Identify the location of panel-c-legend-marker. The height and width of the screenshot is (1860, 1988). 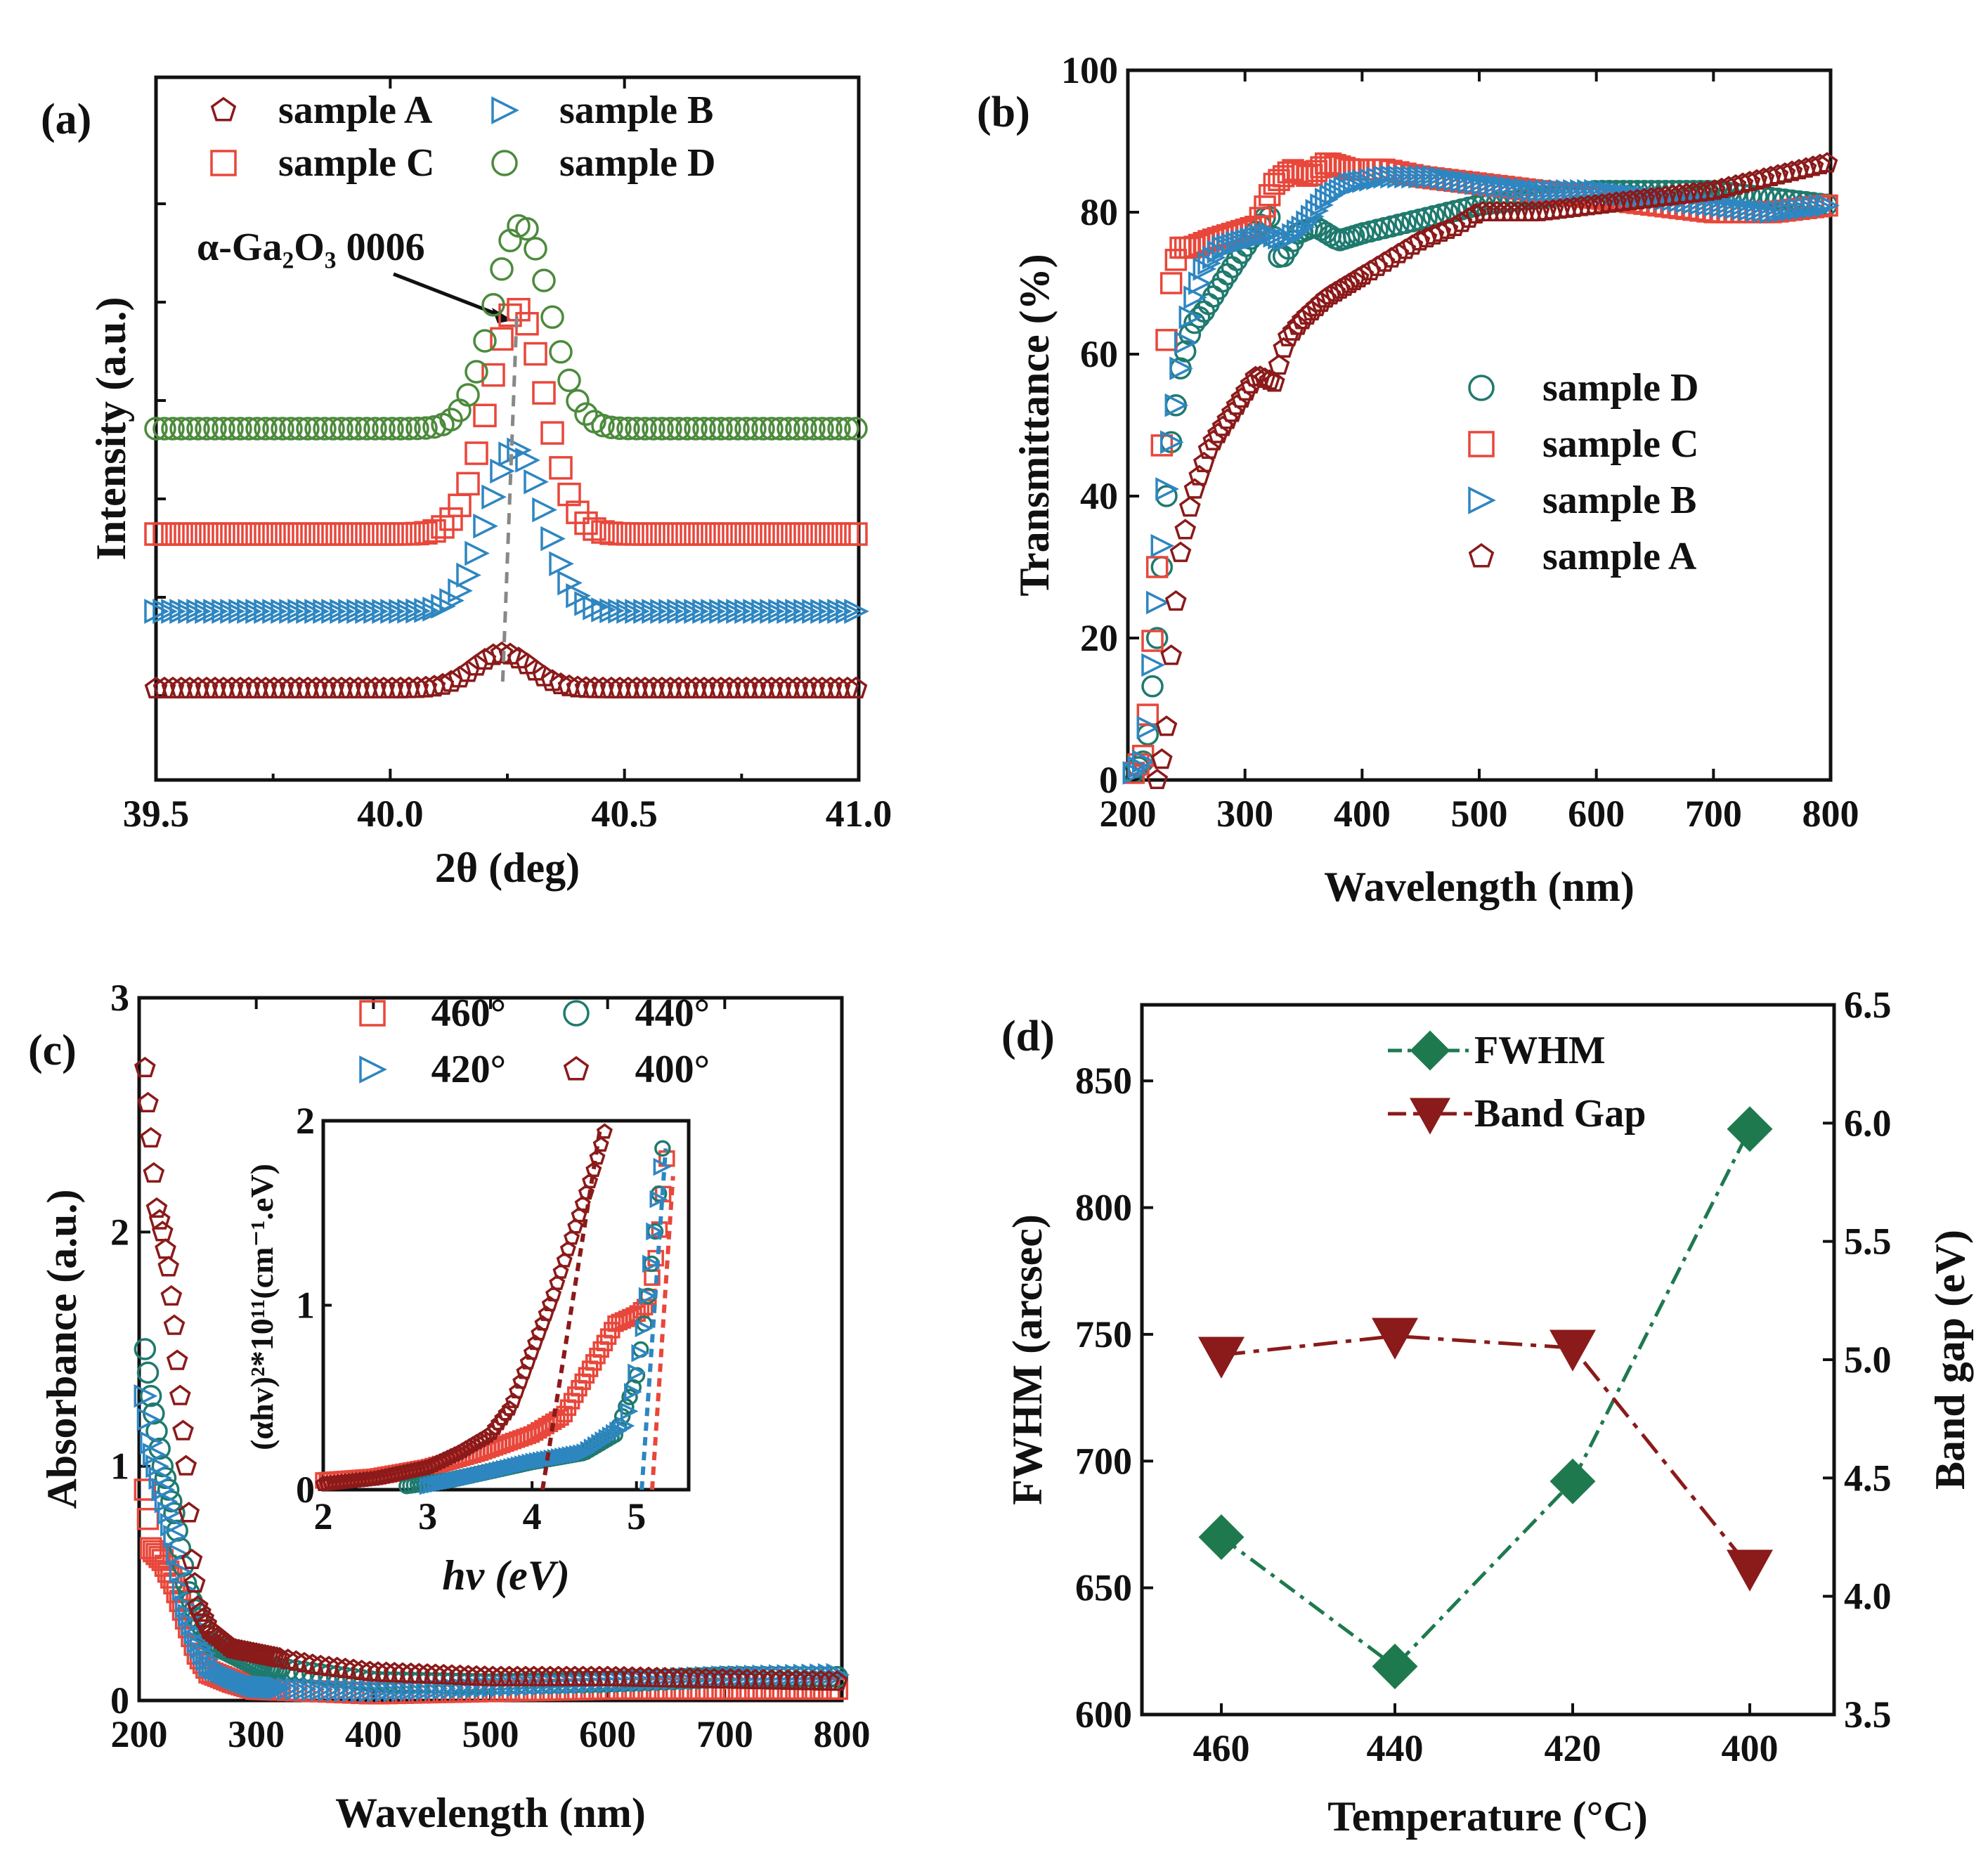
(372, 1013).